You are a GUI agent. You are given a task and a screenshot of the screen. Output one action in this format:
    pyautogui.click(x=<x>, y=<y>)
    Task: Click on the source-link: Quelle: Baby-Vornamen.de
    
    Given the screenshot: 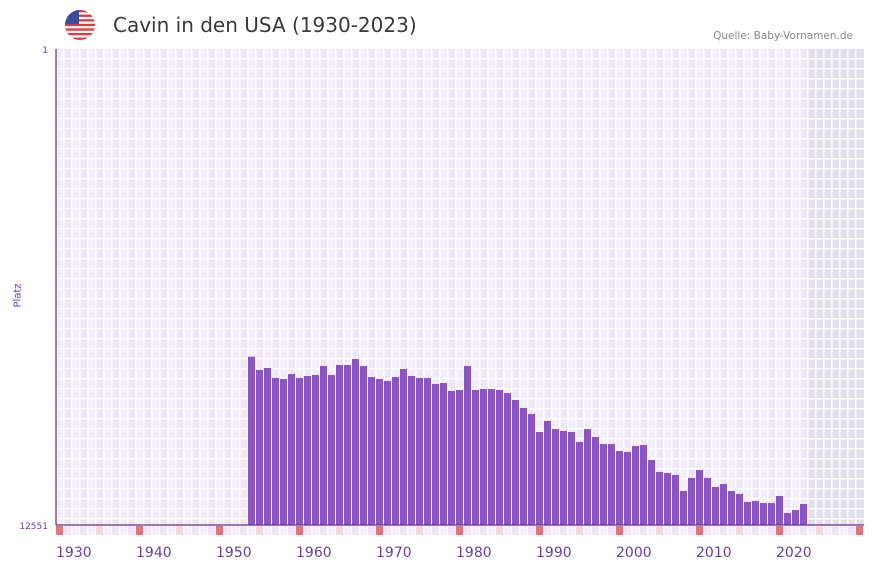 What is the action you would take?
    pyautogui.click(x=783, y=36)
    